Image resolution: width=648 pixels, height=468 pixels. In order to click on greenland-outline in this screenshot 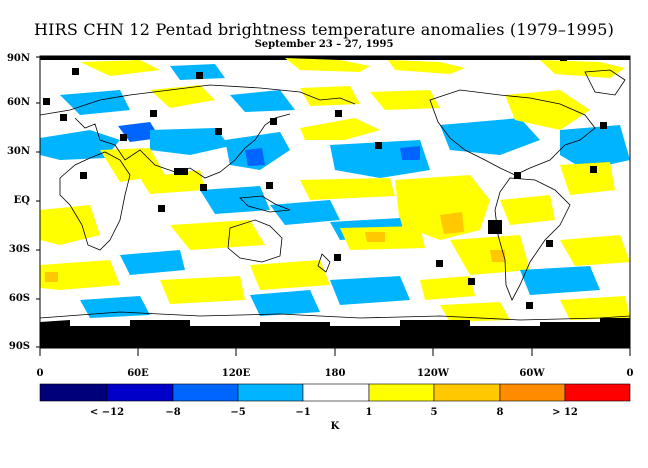, I will do `click(605, 82)`.